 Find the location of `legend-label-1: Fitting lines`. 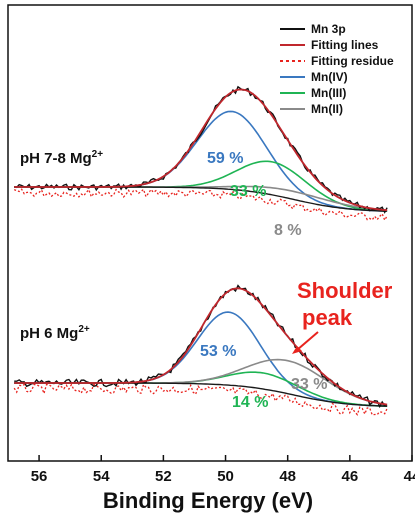

legend-label-1: Fitting lines is located at coordinates (345, 45).